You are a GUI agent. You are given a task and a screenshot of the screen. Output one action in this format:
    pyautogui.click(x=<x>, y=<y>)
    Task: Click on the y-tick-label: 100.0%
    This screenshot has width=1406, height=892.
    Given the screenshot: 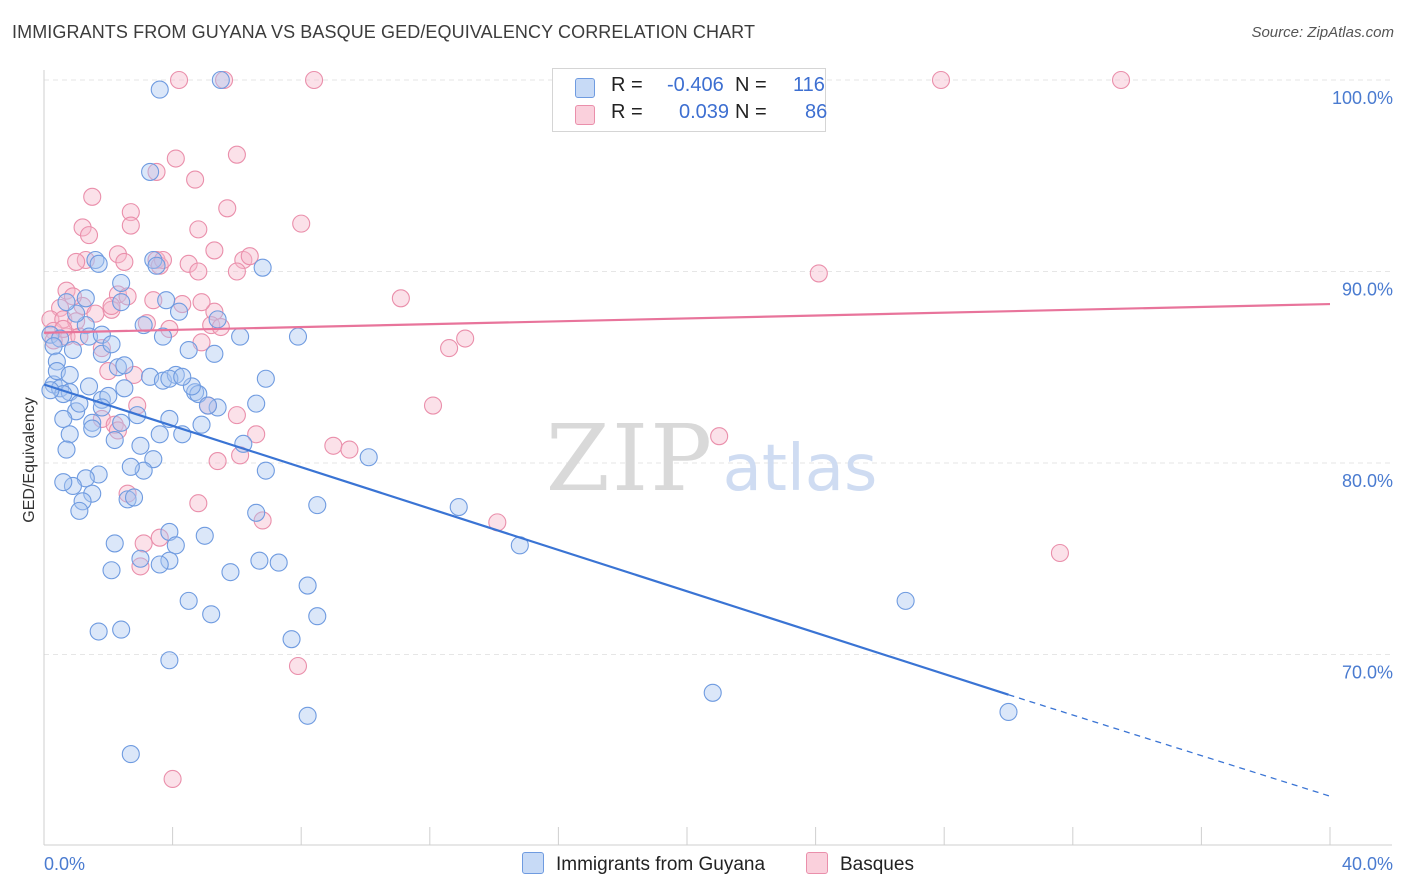 What is the action you would take?
    pyautogui.click(x=1362, y=98)
    